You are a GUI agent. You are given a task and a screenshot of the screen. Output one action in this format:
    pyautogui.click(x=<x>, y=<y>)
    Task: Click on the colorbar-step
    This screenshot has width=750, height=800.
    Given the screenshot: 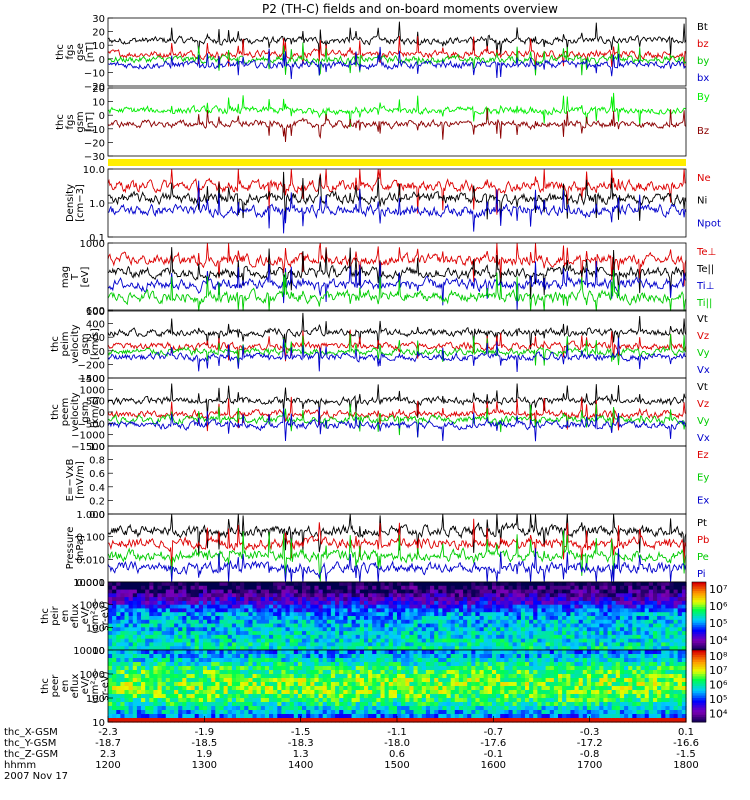 What is the action you would take?
    pyautogui.click(x=699, y=604)
    